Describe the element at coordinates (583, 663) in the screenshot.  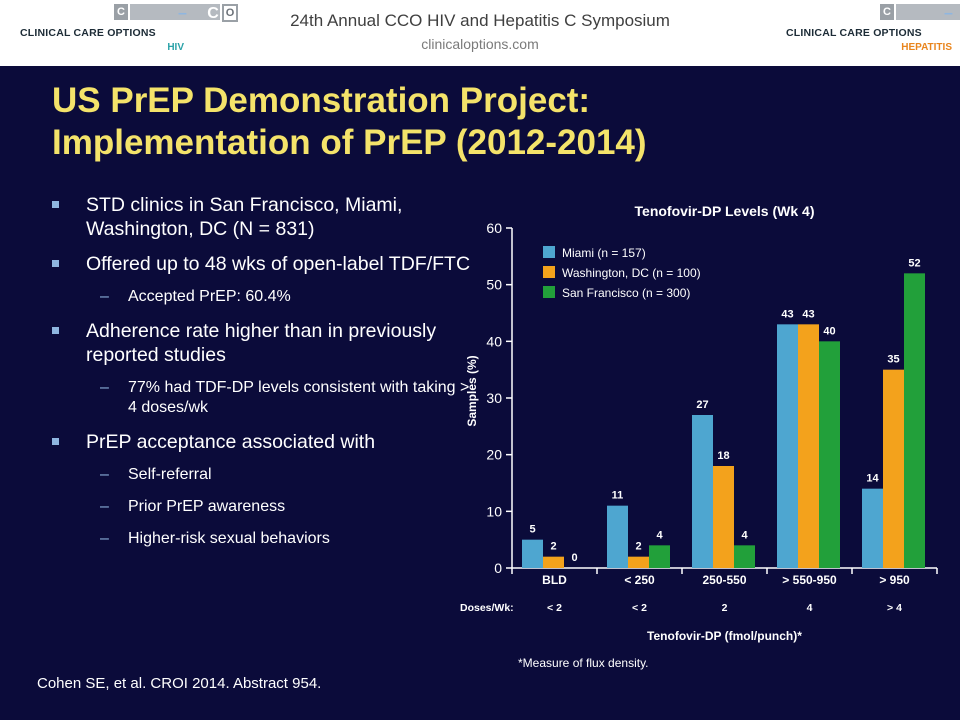
I see `footnote: *Measure of flux density.` at that location.